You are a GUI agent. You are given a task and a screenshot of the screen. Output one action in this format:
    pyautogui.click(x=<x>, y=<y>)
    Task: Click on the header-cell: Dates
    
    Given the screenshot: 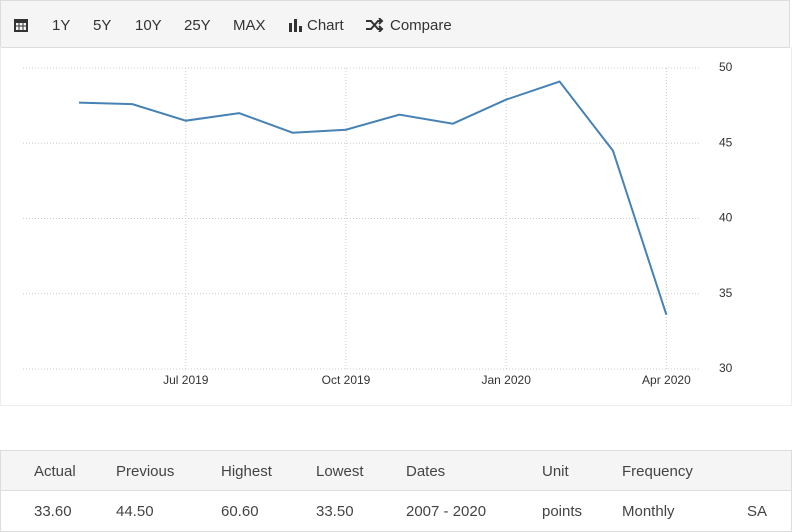 What is the action you would take?
    pyautogui.click(x=426, y=471)
    